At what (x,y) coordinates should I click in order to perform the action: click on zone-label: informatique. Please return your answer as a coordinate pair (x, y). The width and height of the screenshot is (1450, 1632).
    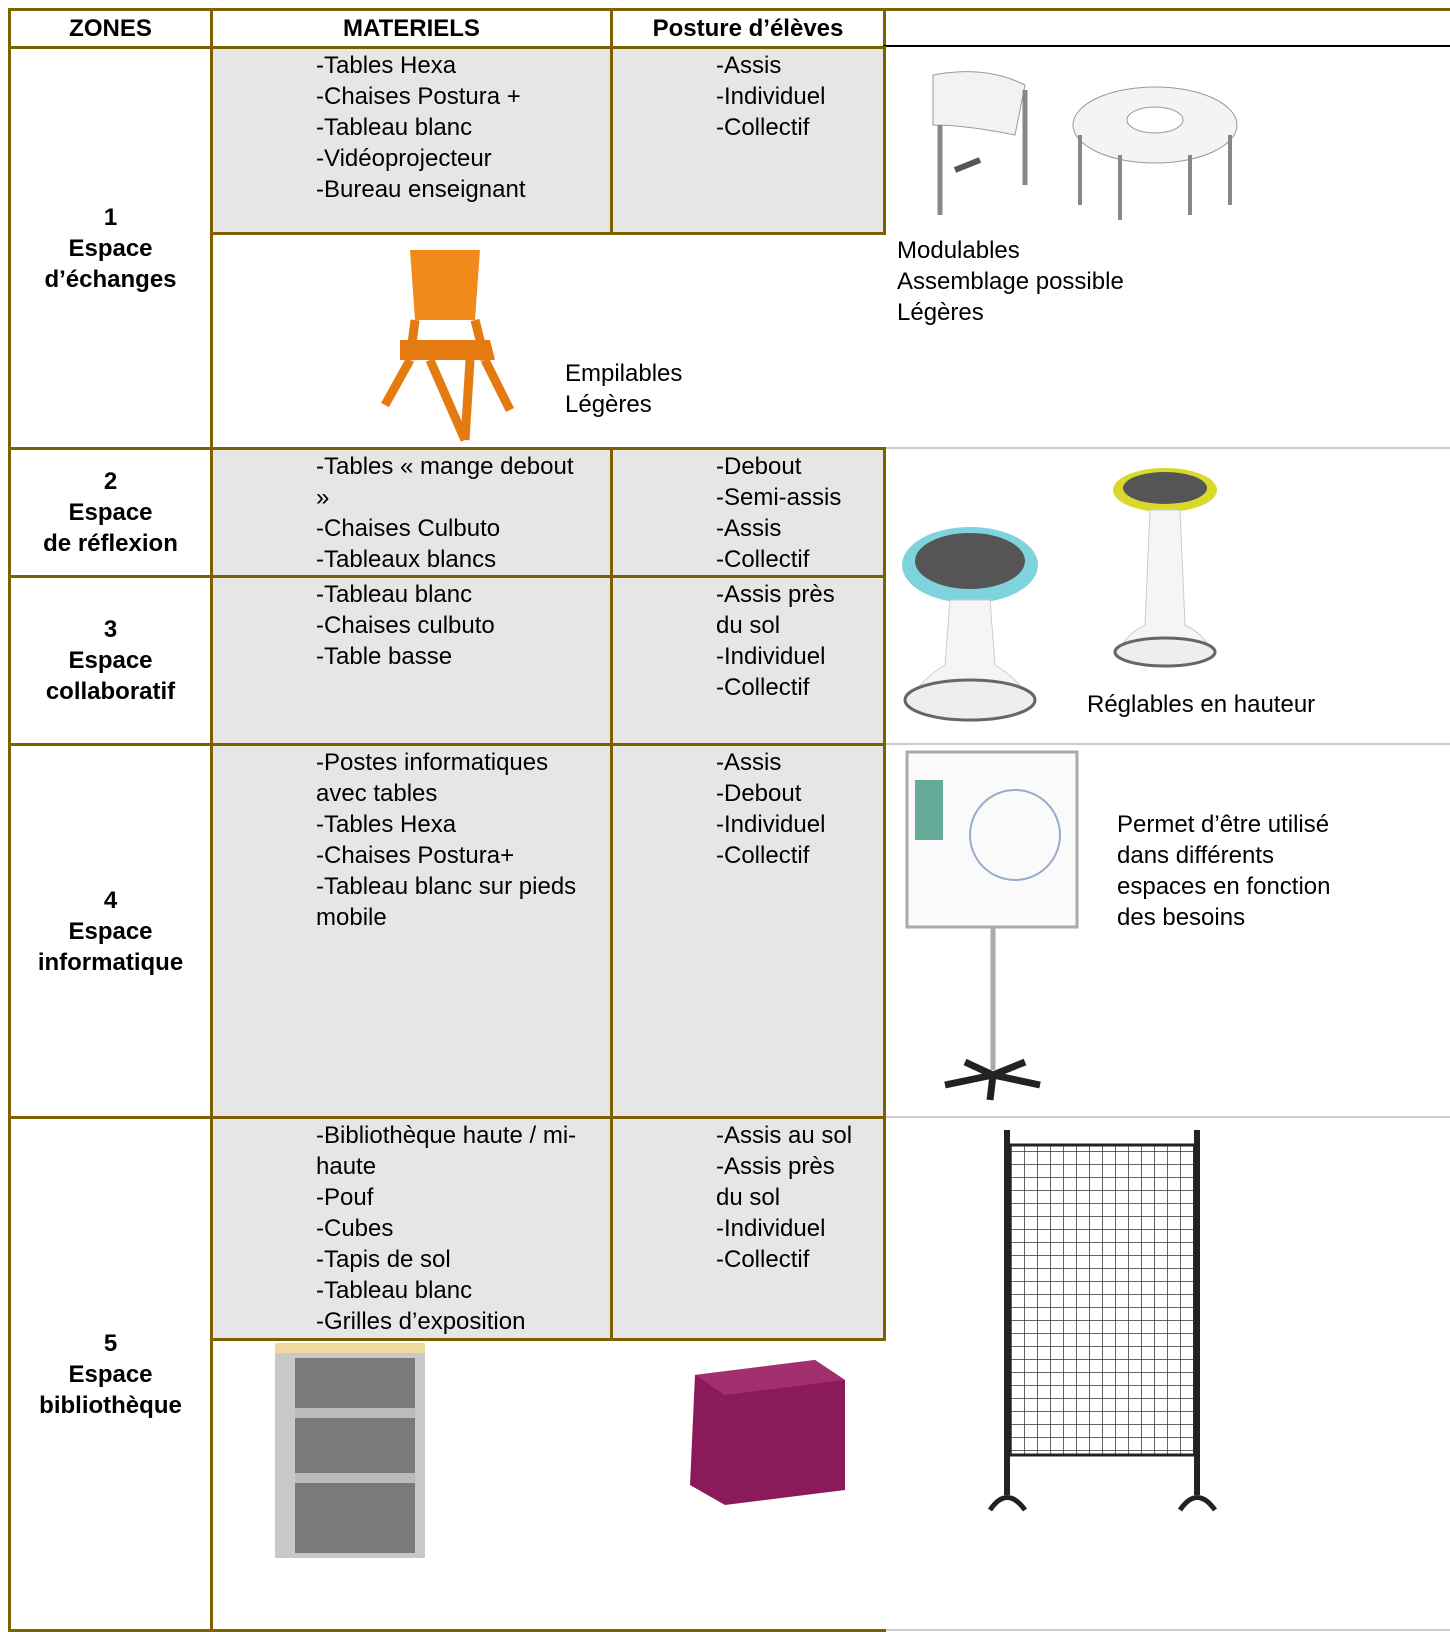
    Looking at the image, I should click on (110, 962).